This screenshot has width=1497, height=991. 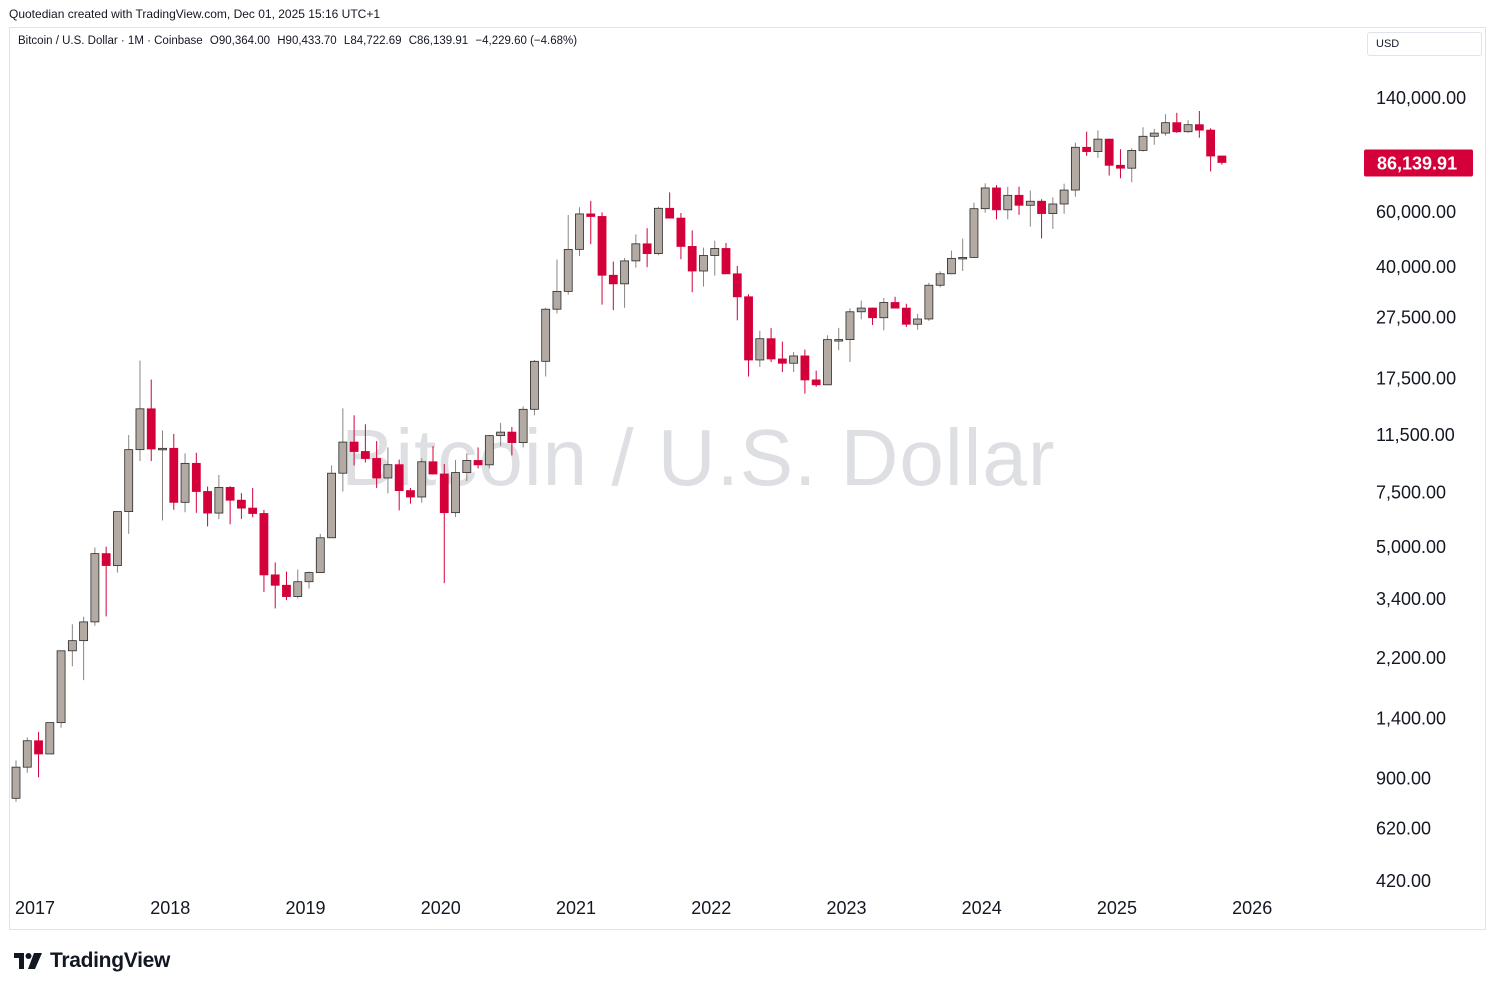 I want to click on low-label: L, so click(x=347, y=41).